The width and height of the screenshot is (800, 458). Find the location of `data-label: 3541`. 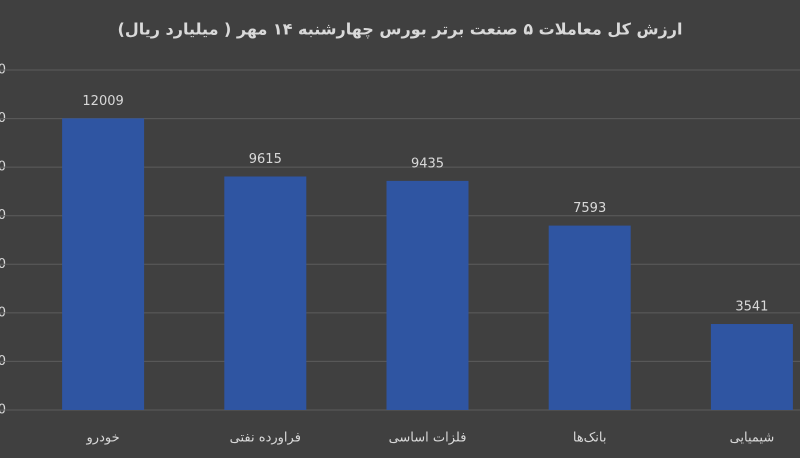

data-label: 3541 is located at coordinates (751, 307).